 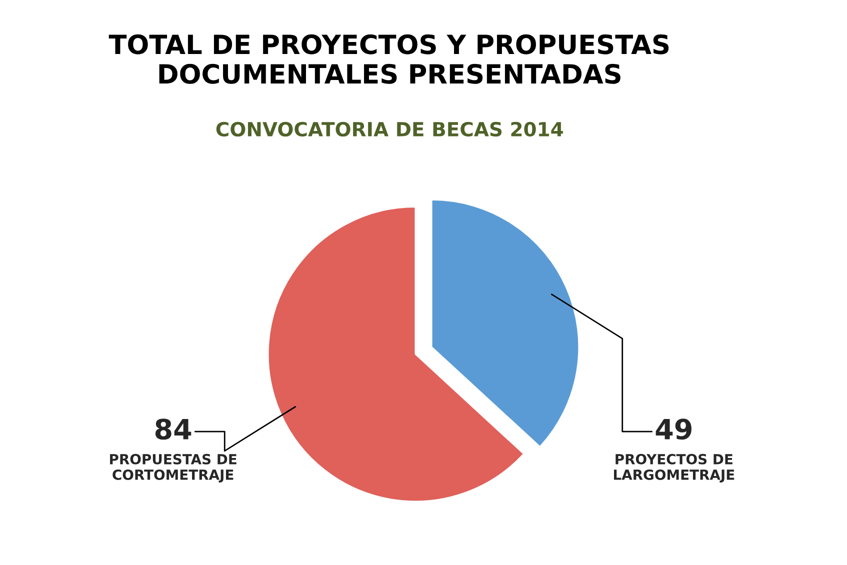 I want to click on chart-subtitle: CONVOCATORIA DE BECAS 2014, so click(x=389, y=129).